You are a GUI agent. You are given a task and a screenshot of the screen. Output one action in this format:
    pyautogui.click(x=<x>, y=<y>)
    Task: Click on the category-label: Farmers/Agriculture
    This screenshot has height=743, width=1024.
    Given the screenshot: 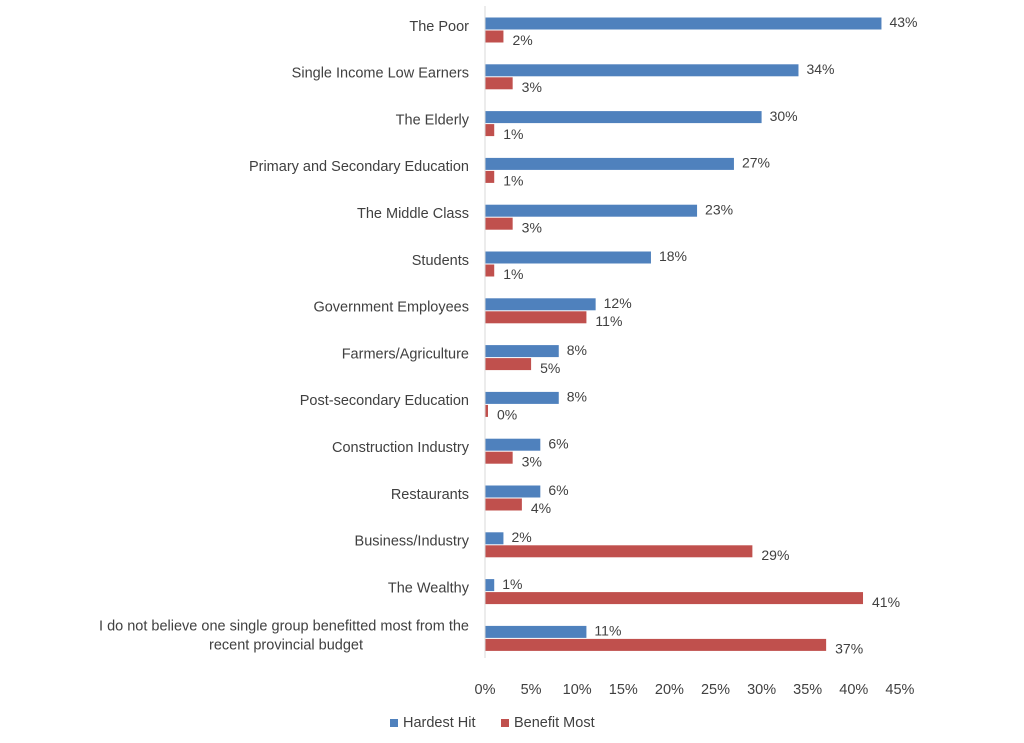 What is the action you would take?
    pyautogui.click(x=405, y=354)
    